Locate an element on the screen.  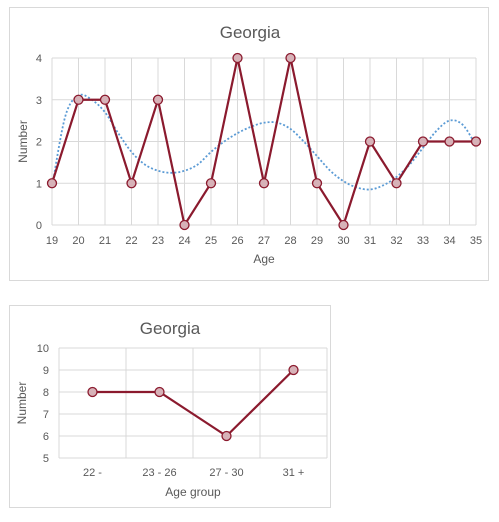
x-axis-title: Age group is located at coordinates (193, 492).